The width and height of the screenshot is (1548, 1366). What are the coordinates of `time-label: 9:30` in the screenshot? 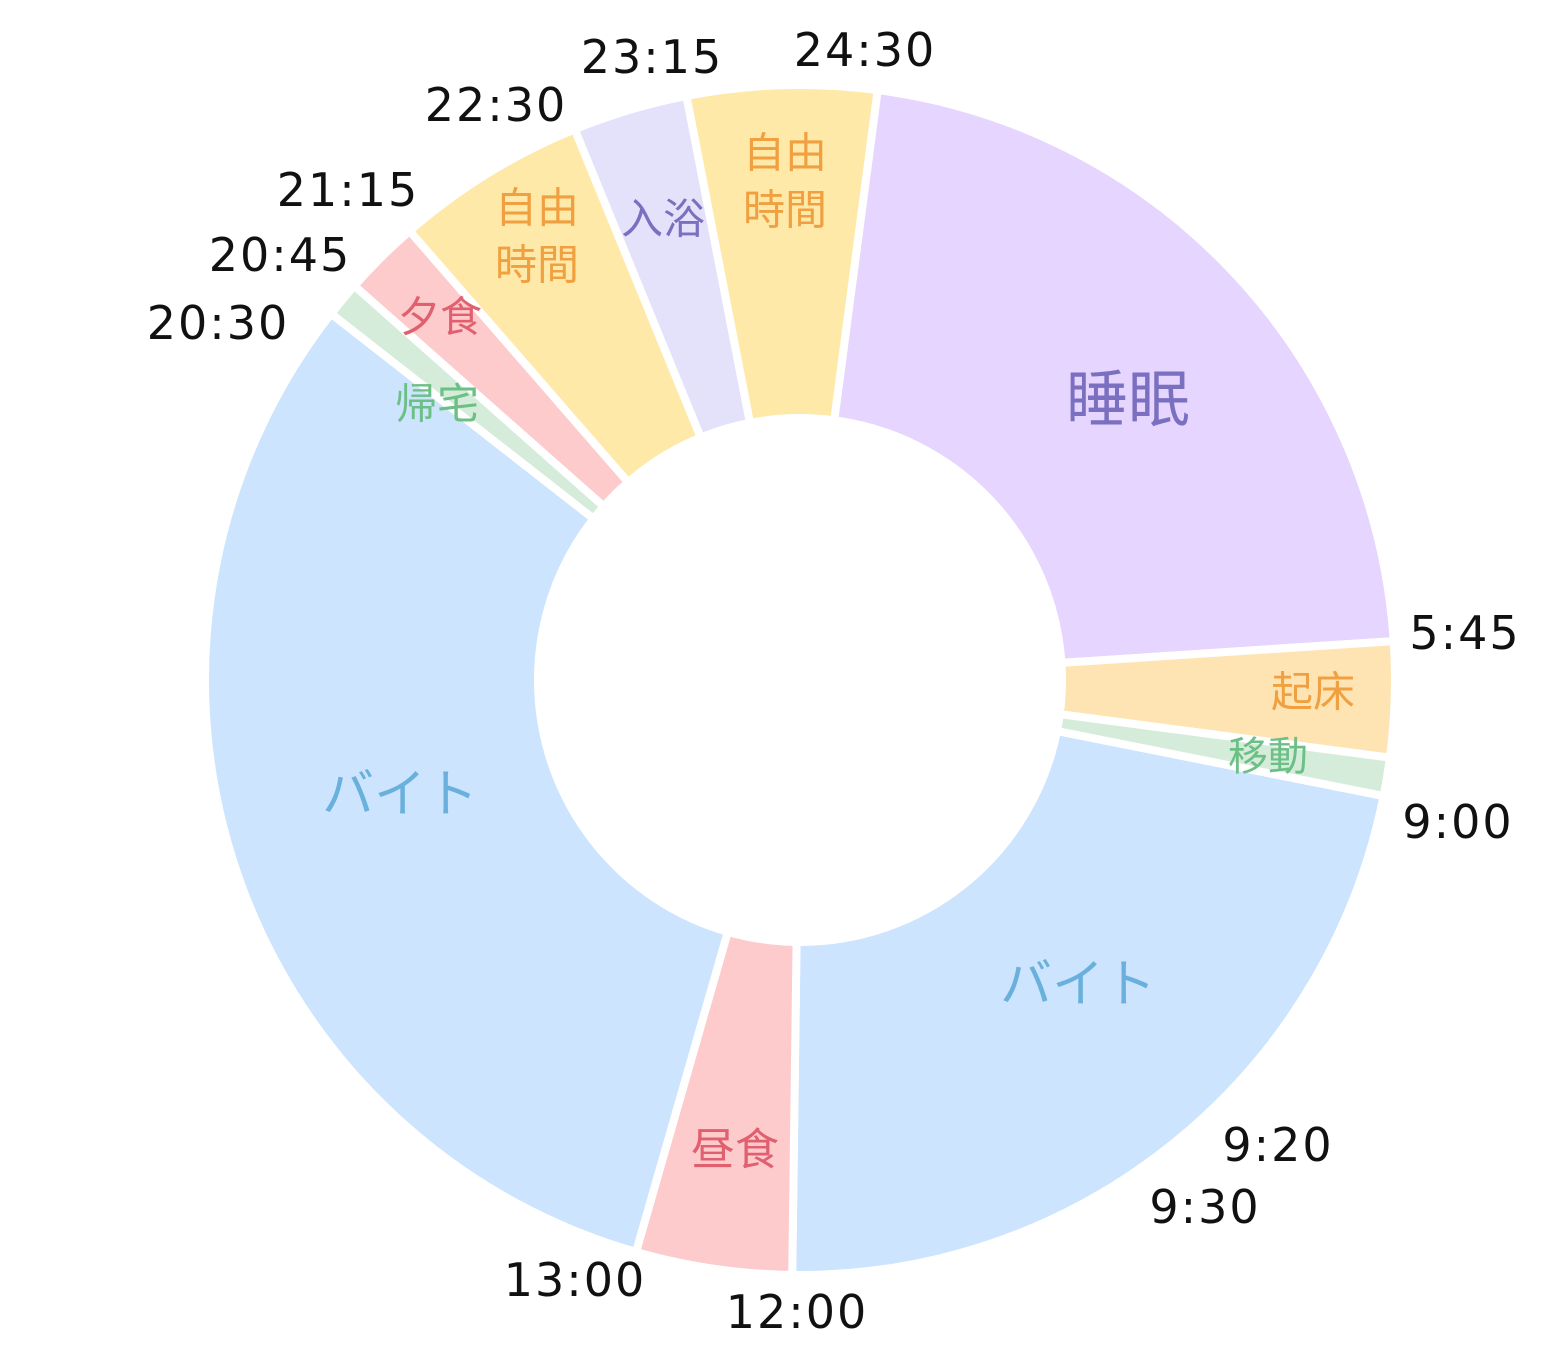 It's located at (1205, 1207).